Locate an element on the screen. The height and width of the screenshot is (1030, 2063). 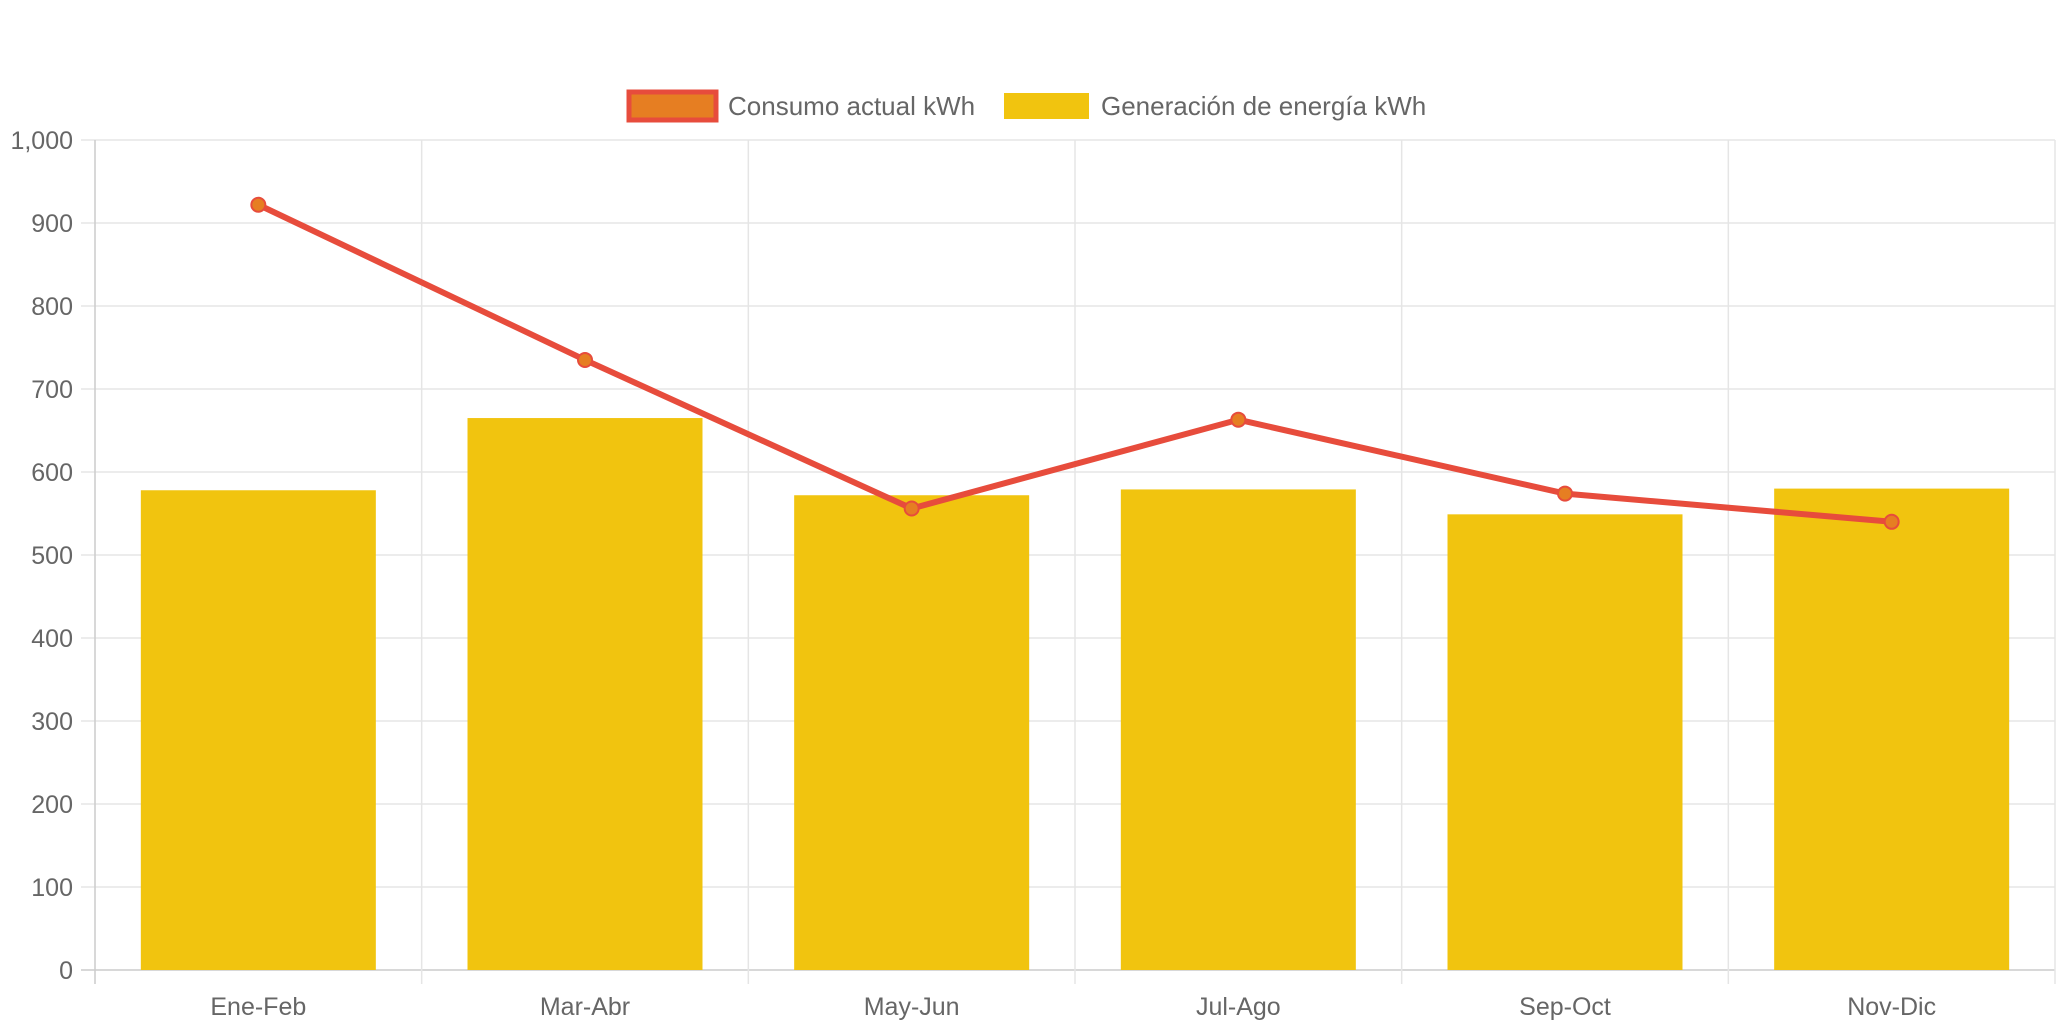
bar-generacion-nov-dic is located at coordinates (1892, 729).